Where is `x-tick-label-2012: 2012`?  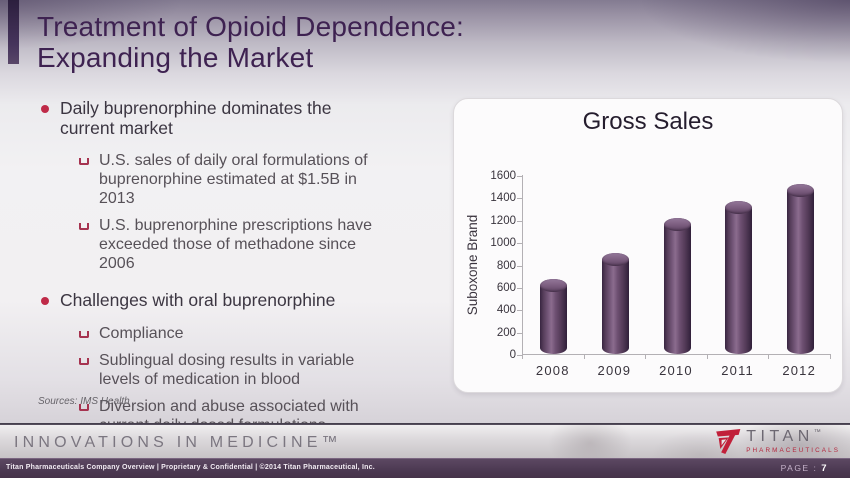 x-tick-label-2012: 2012 is located at coordinates (799, 370).